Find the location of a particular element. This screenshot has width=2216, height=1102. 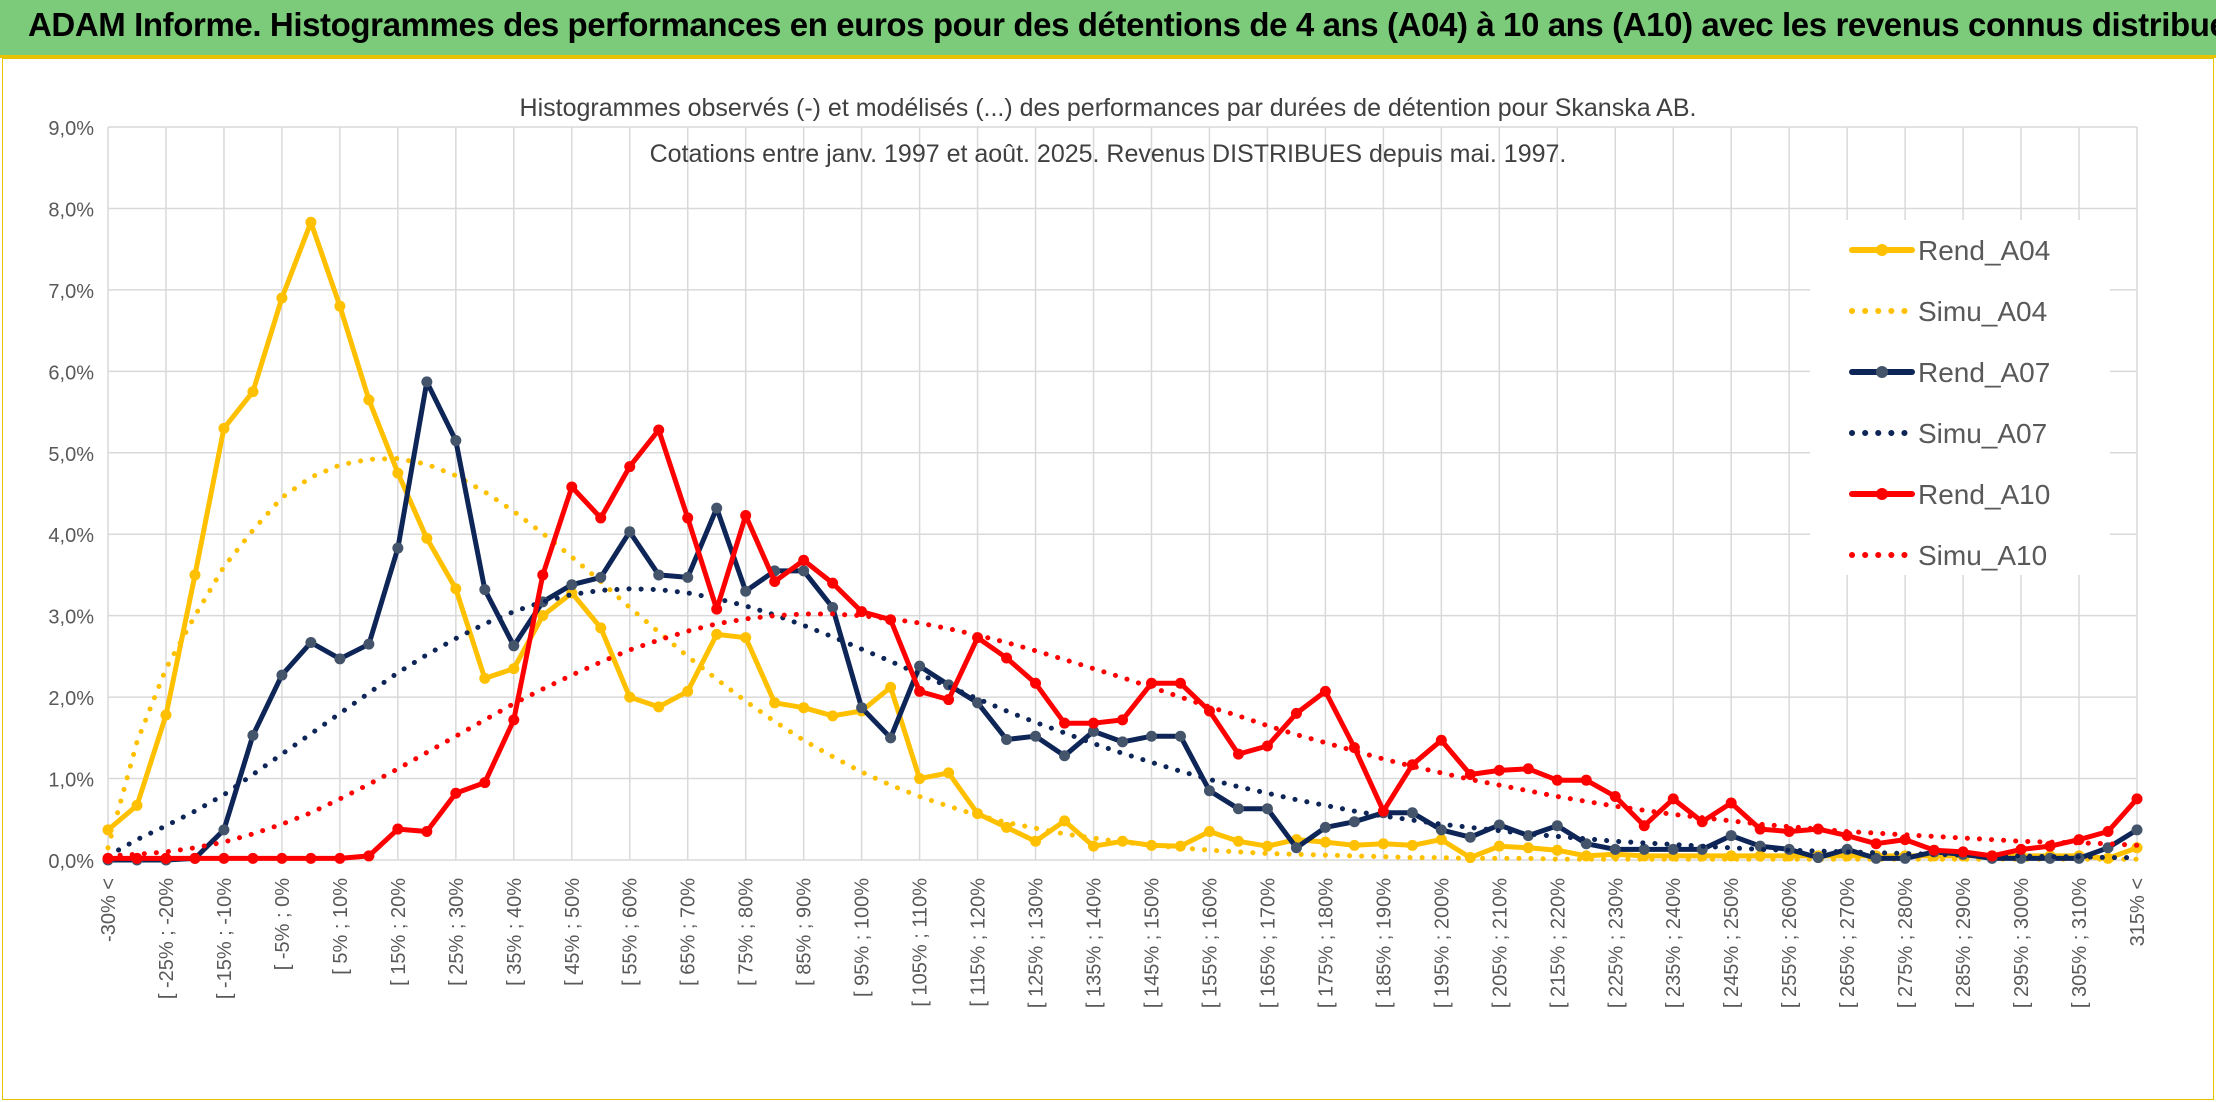

legend-marker-rend-a10 is located at coordinates (1882, 494).